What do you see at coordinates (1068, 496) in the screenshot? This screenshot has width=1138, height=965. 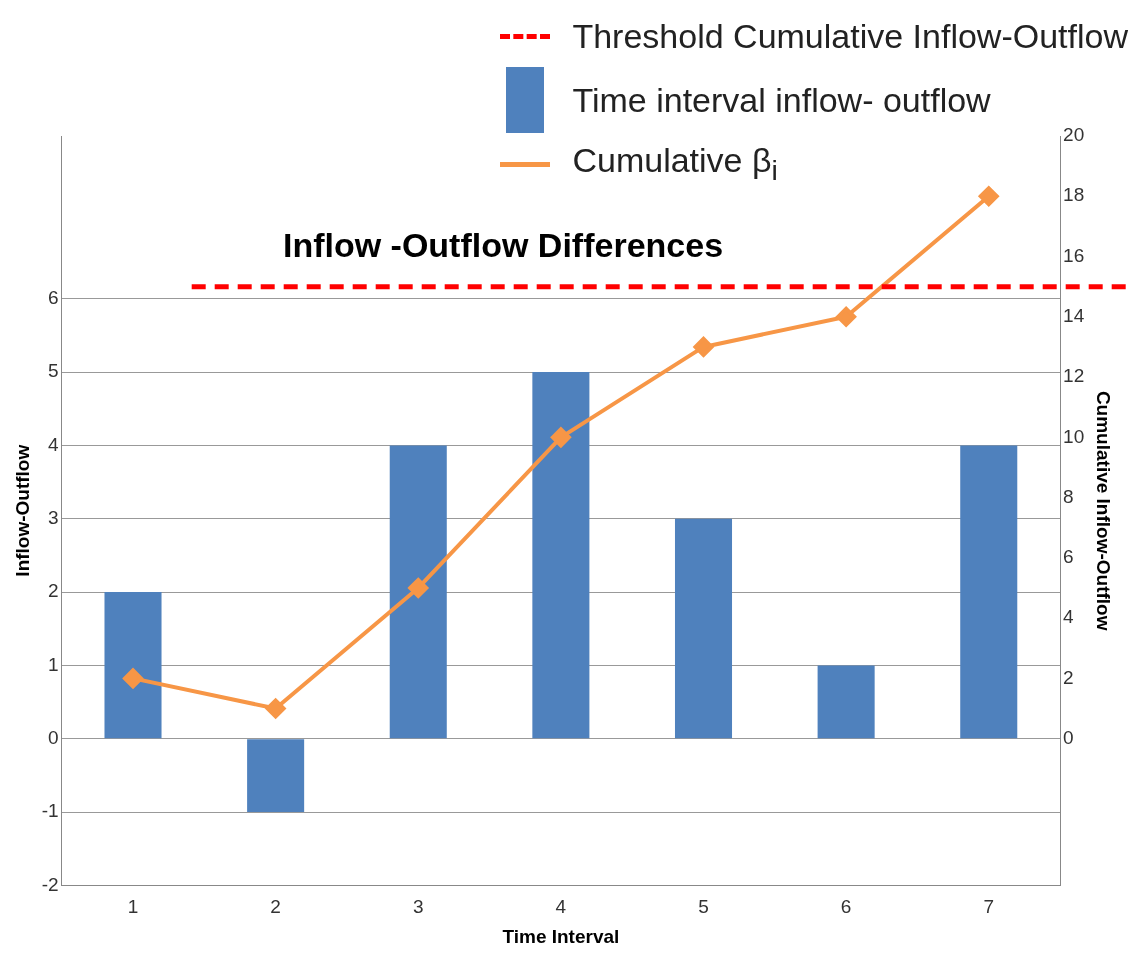 I see `y2-tick-label: 8` at bounding box center [1068, 496].